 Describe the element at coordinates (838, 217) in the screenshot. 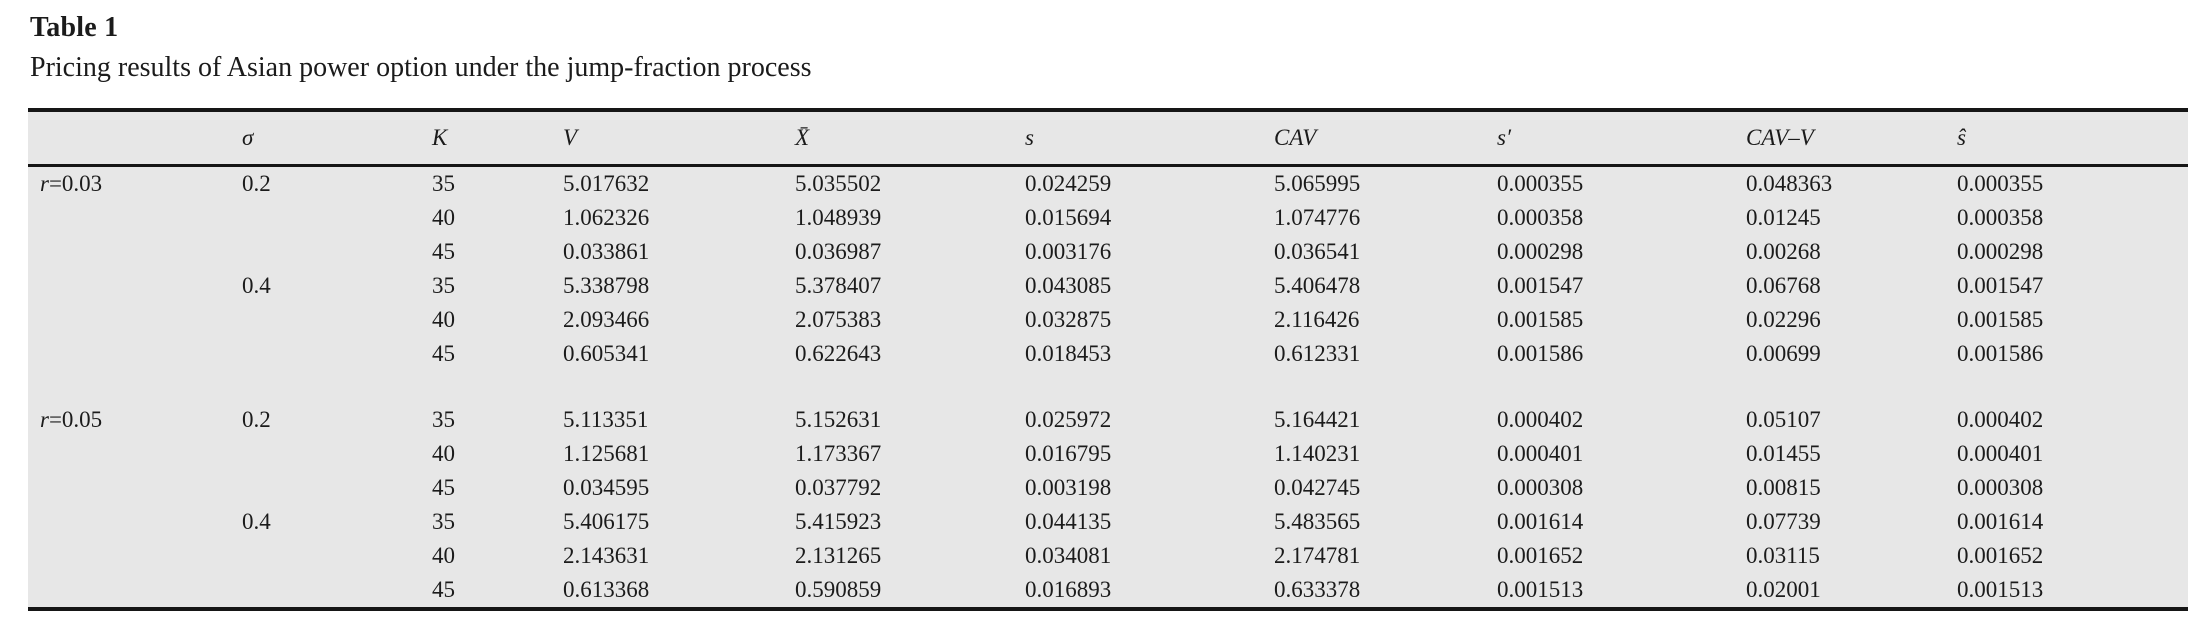

I see `cell-xbar: 1.048939` at that location.